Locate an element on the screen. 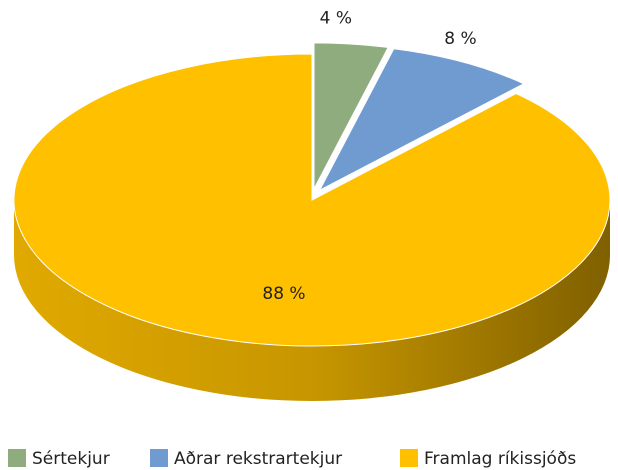  legend-label: Aðrar rekstrartekjur is located at coordinates (258, 459).